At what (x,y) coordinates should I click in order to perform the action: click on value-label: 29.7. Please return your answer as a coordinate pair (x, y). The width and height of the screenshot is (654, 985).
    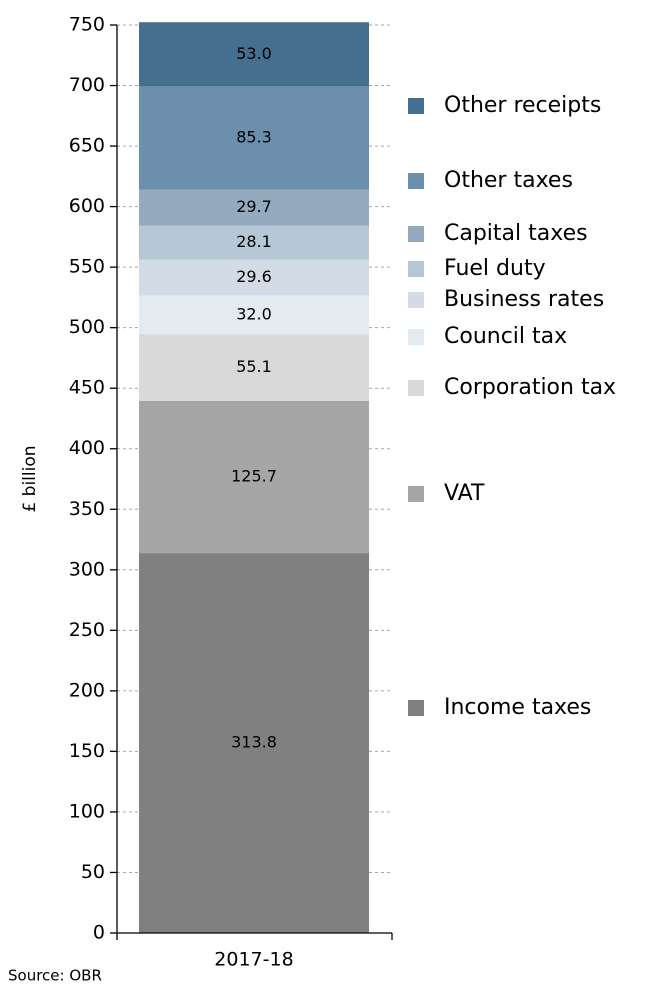
    Looking at the image, I should click on (254, 206).